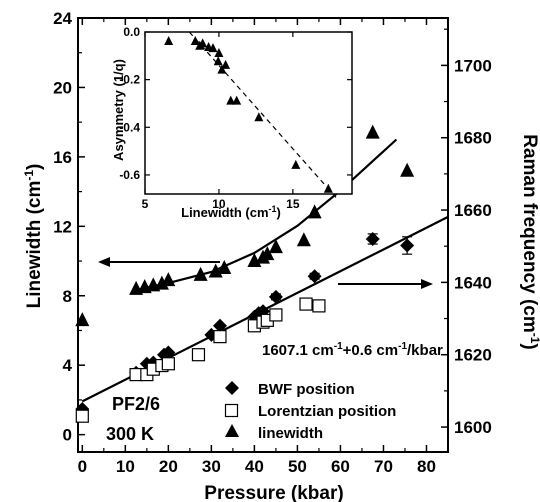 Image resolution: width=540 pixels, height=502 pixels. I want to click on y-left-tick-label: 8, so click(67, 296).